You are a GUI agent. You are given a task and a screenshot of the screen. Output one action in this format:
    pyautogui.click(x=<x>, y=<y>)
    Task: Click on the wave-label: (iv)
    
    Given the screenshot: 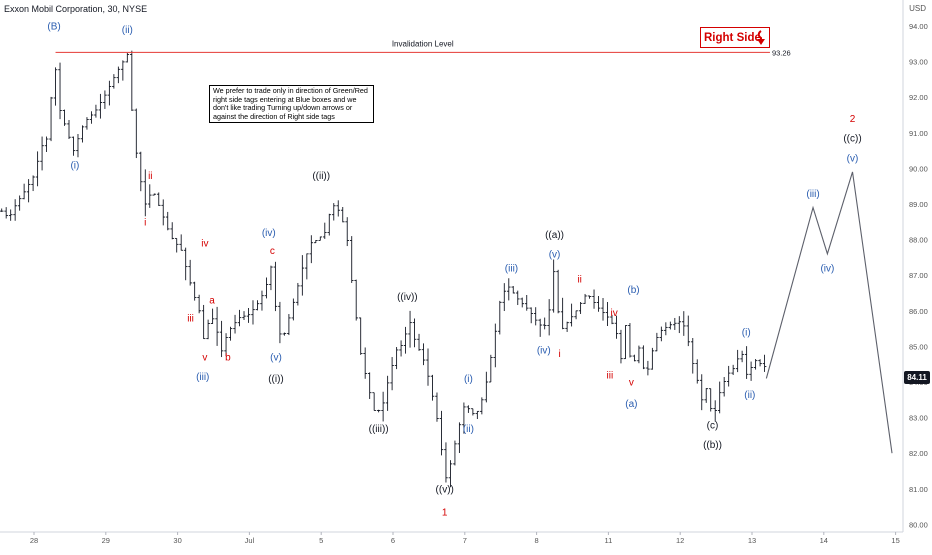 What is the action you would take?
    pyautogui.click(x=544, y=351)
    